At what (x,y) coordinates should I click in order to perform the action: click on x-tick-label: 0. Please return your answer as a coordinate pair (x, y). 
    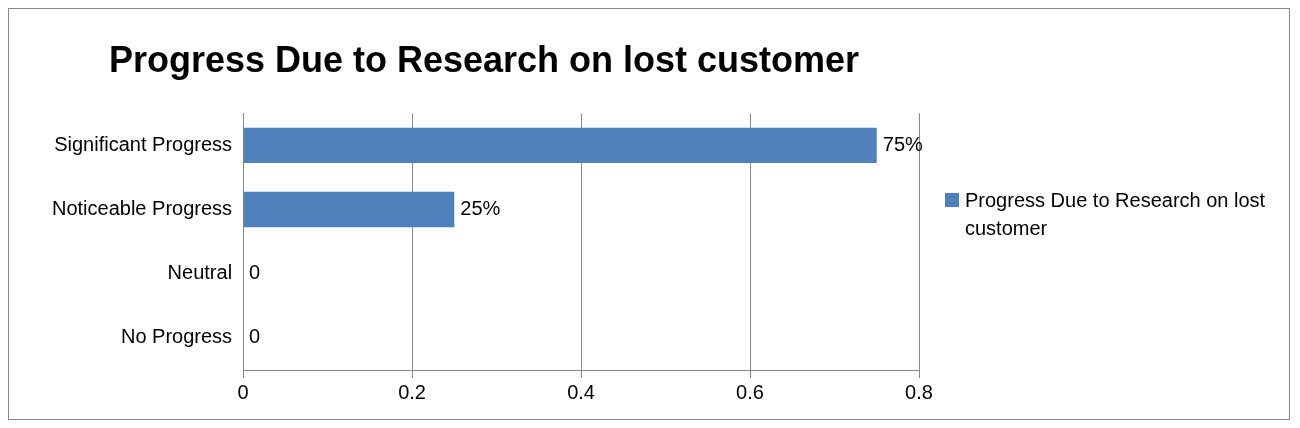
    Looking at the image, I should click on (243, 391).